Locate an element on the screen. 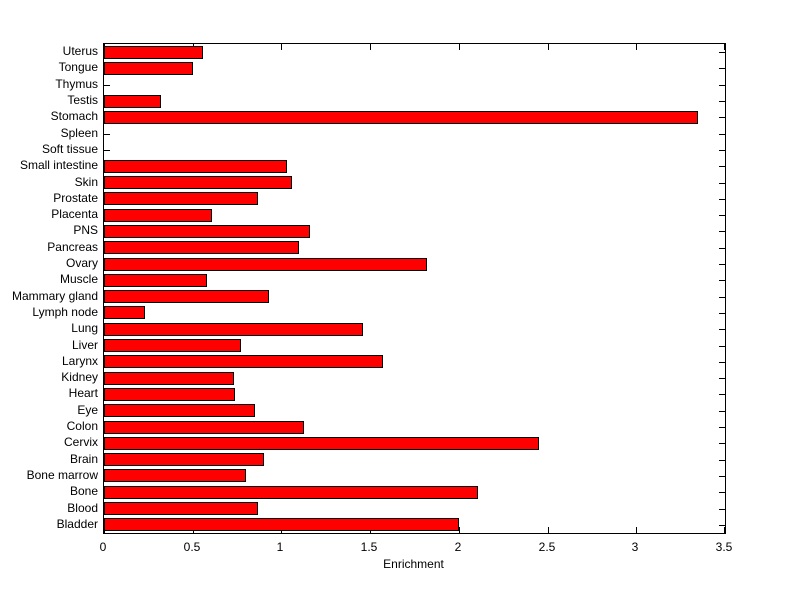 Image resolution: width=800 pixels, height=599 pixels. y-tick-label: Lymph node is located at coordinates (65, 311).